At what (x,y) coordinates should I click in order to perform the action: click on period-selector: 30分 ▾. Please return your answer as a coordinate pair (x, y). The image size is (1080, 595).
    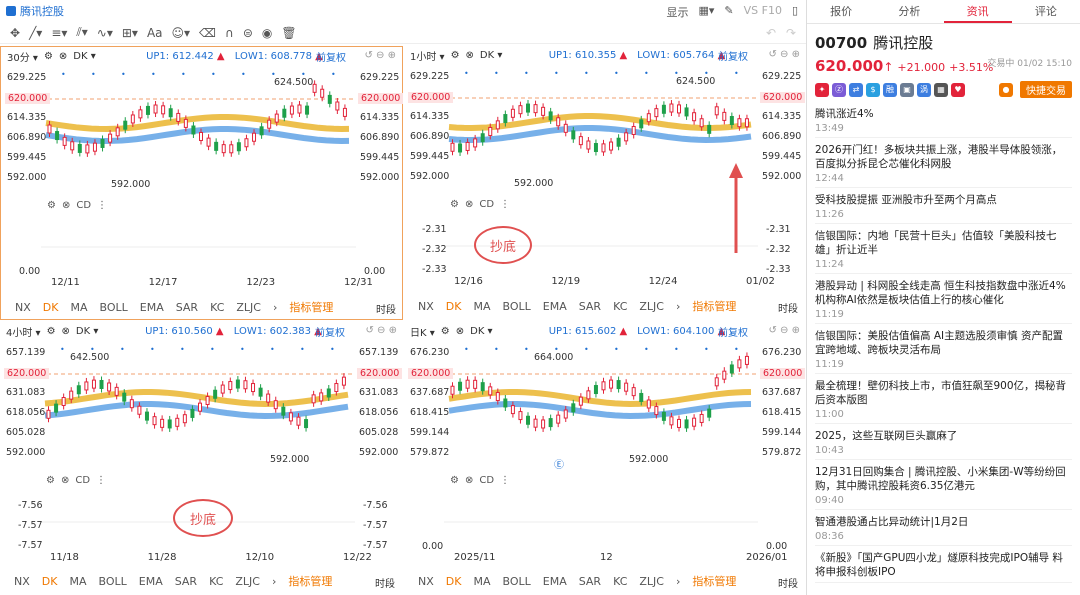
    Looking at the image, I should click on (22, 58).